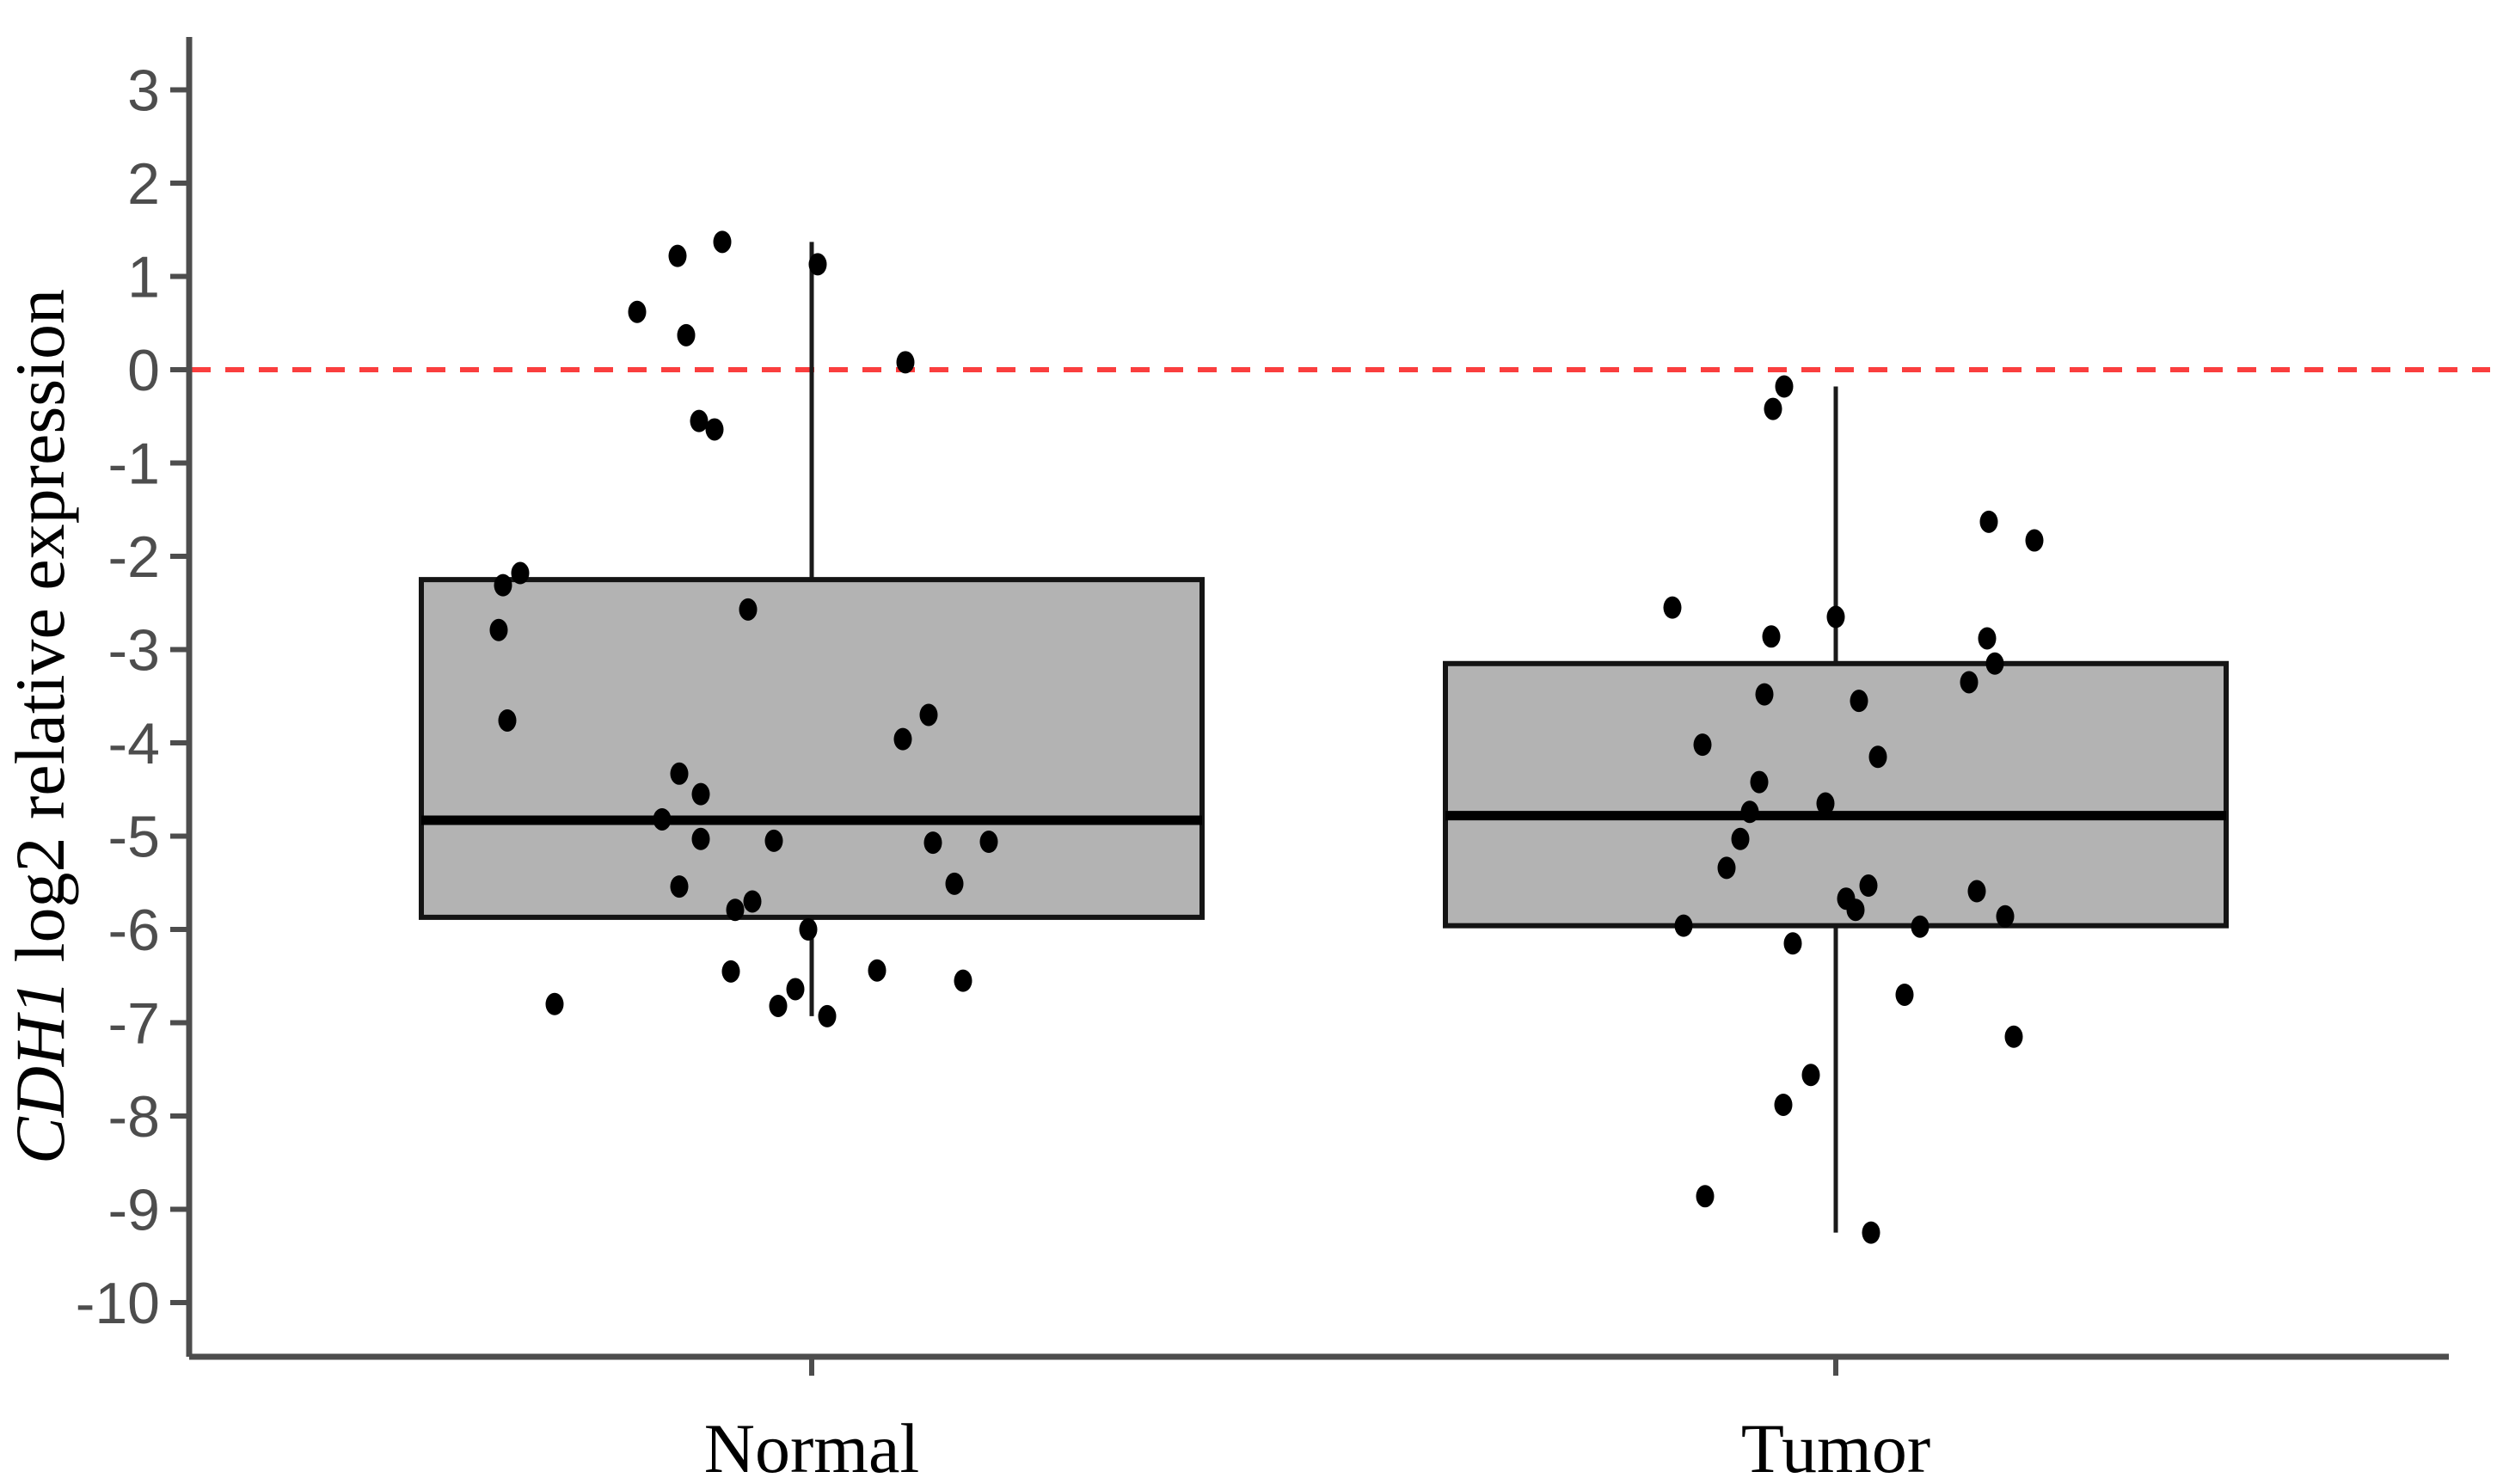 This screenshot has height=1484, width=2497. Describe the element at coordinates (134, 1117) in the screenshot. I see `y-axis-tick-label: -8` at that location.